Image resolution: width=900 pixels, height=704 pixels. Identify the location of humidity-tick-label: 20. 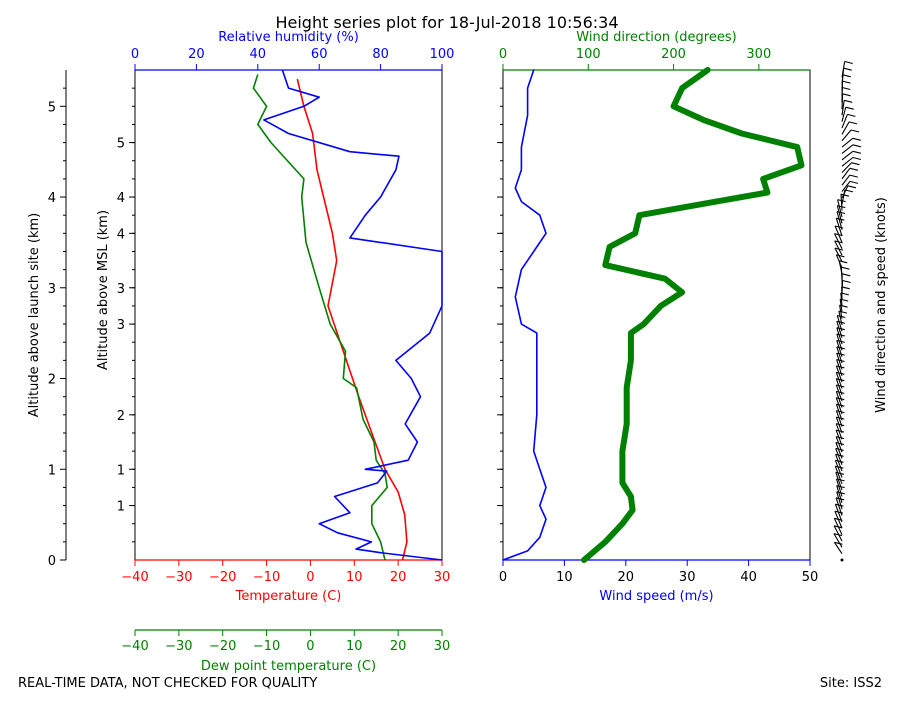
(196, 54).